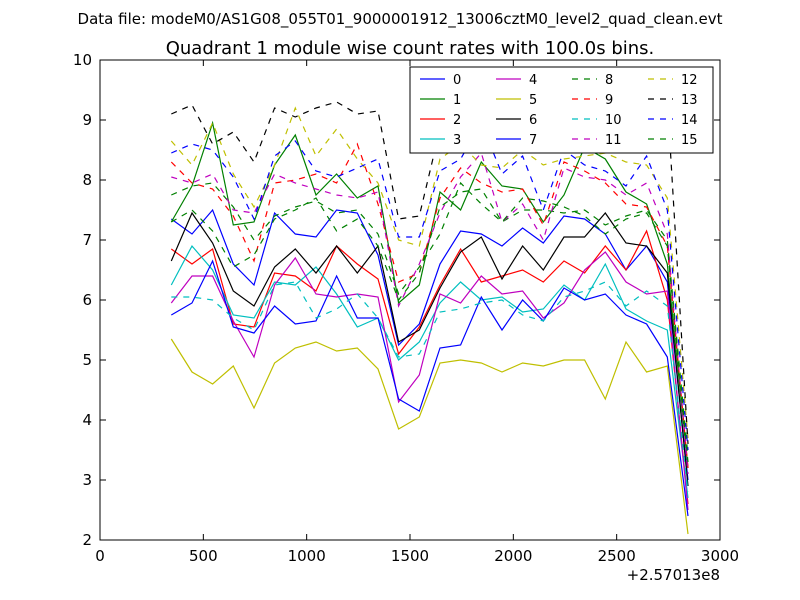 This screenshot has width=800, height=600. I want to click on x-tick-label: 3000, so click(720, 556).